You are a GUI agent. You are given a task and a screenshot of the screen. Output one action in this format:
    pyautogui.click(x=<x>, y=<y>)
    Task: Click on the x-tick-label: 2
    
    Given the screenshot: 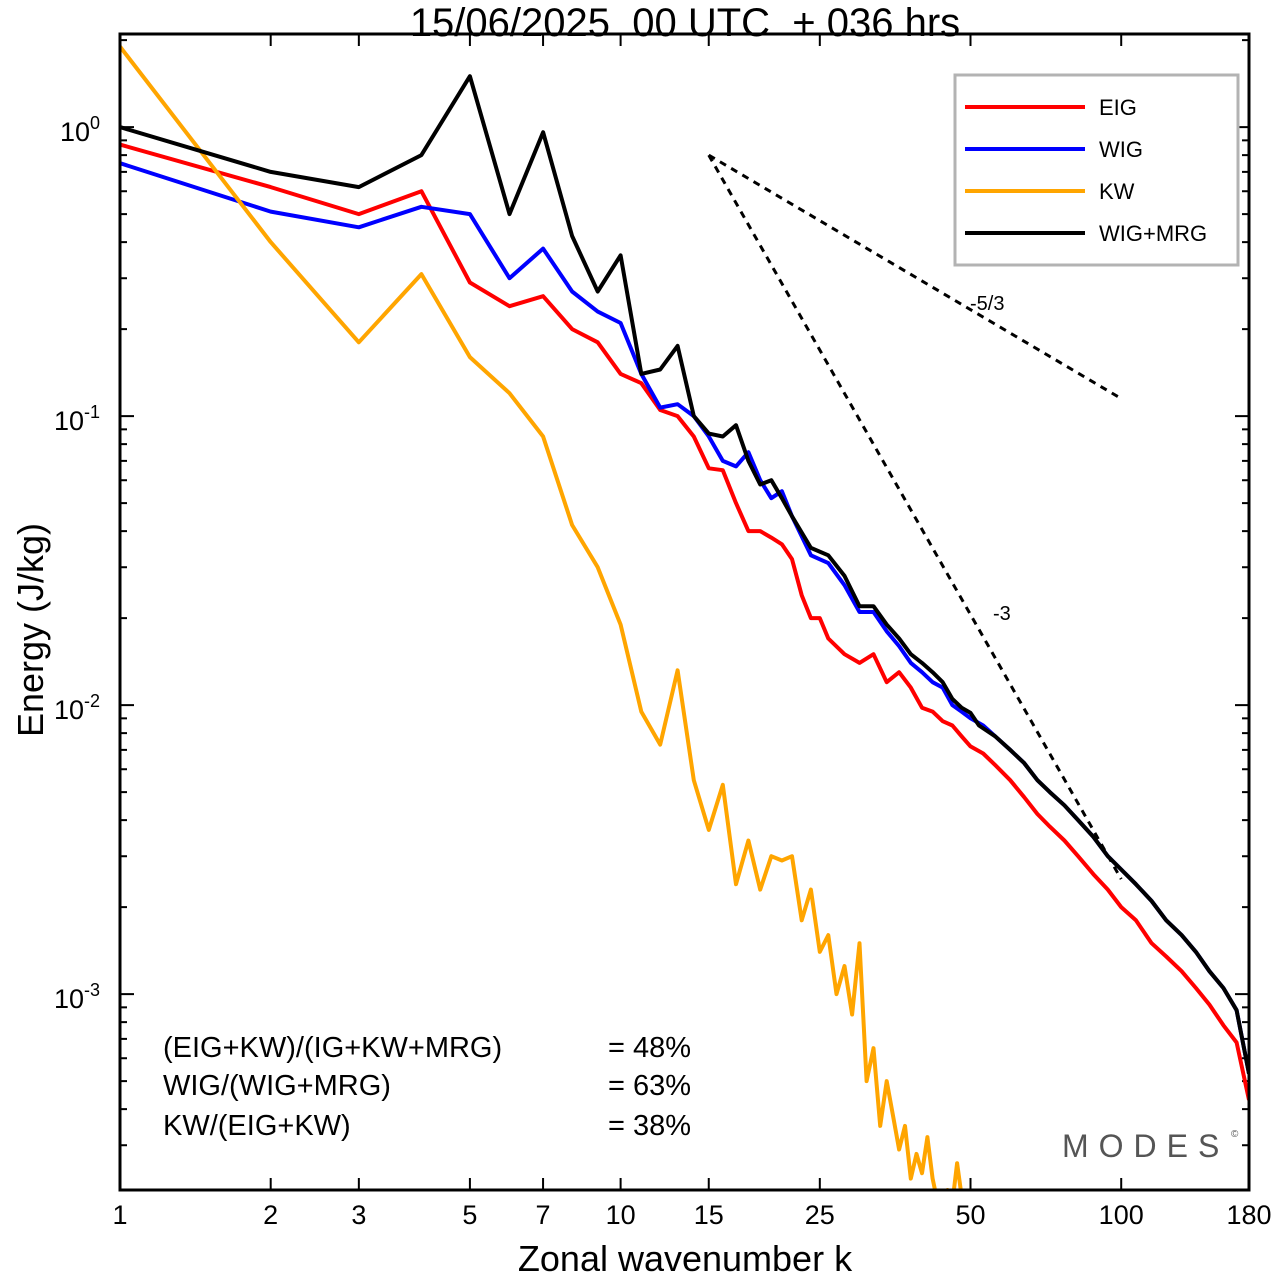 What is the action you would take?
    pyautogui.click(x=270, y=1215)
    